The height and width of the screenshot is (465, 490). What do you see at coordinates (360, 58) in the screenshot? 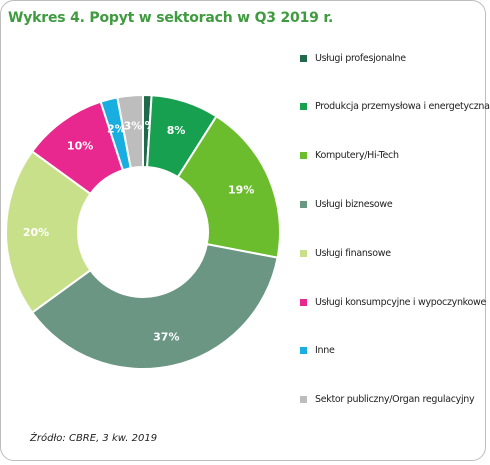
I see `legend-label: Usługi profesjonalne` at bounding box center [360, 58].